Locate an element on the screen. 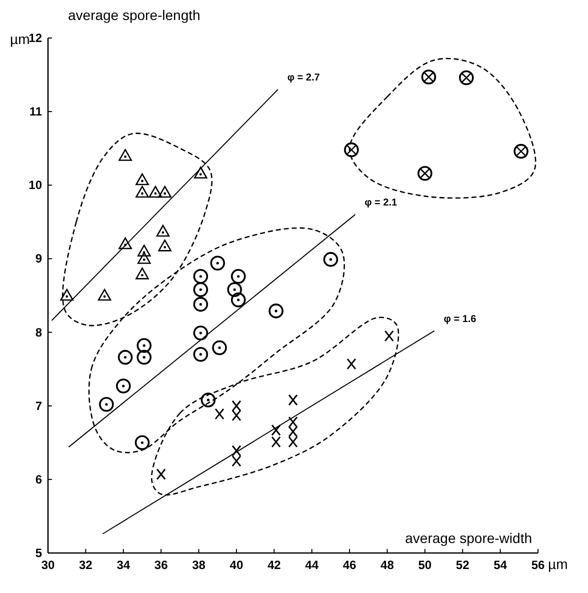 The height and width of the screenshot is (593, 588). y-tick-label: 7 is located at coordinates (38, 405).